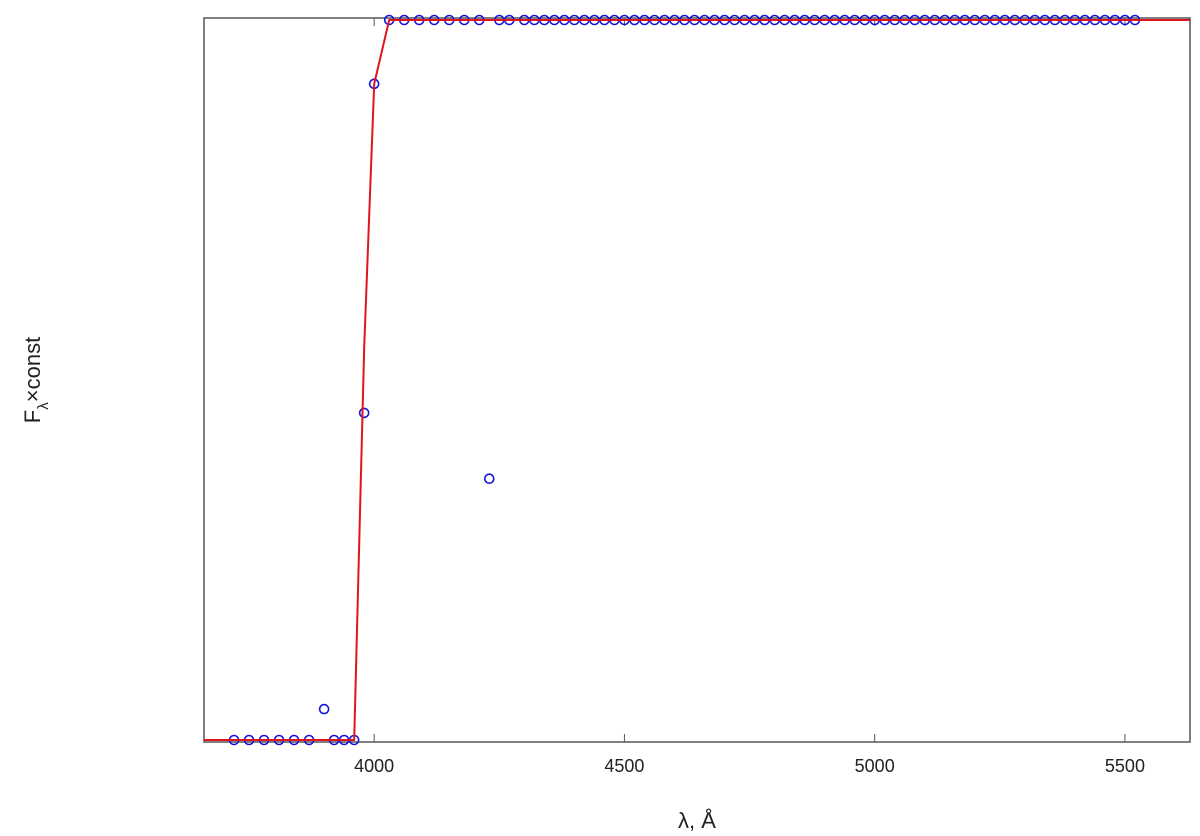 The height and width of the screenshot is (836, 1200). What do you see at coordinates (32, 369) in the screenshot?
I see `y-axis-label-rest: ×const` at bounding box center [32, 369].